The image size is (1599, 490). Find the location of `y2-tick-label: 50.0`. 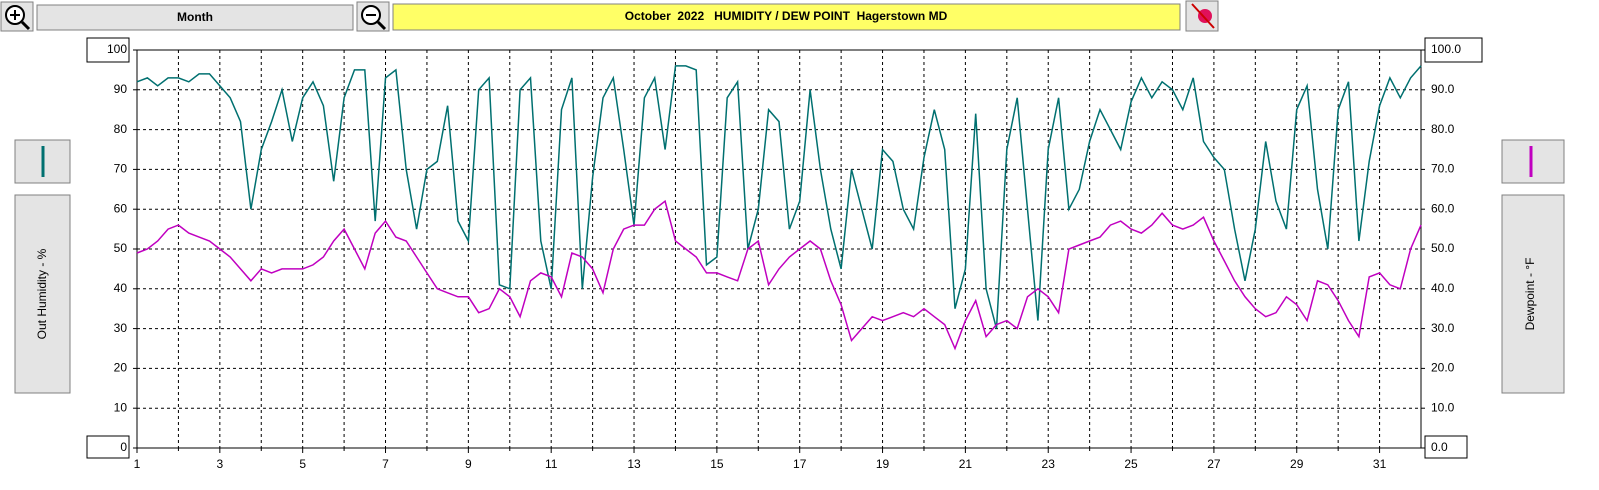

y2-tick-label: 50.0 is located at coordinates (1443, 248).